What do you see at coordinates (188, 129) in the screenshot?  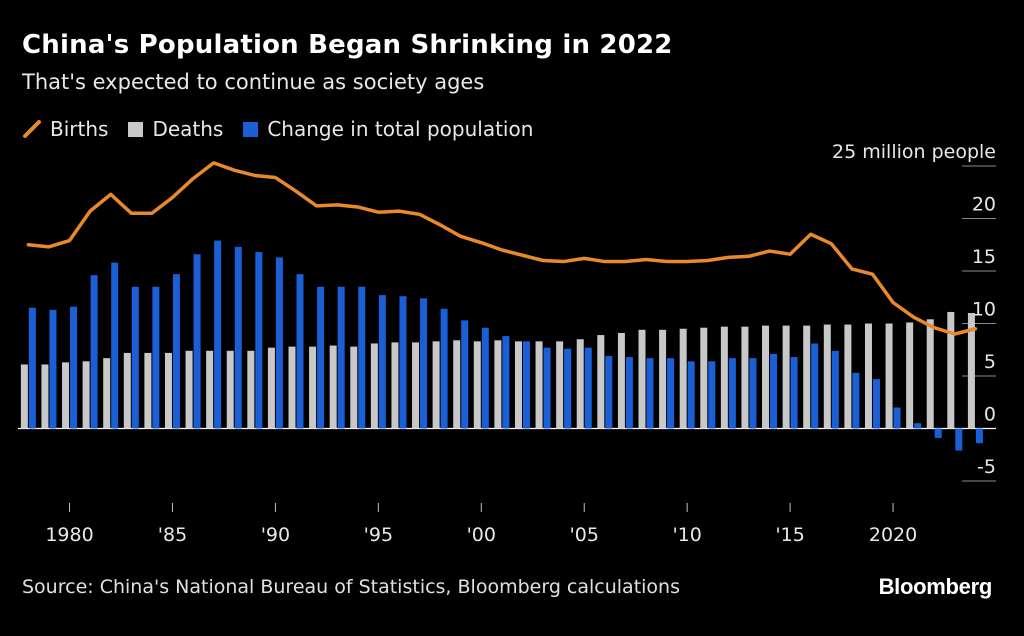 I see `legend-label-deaths: Deaths` at bounding box center [188, 129].